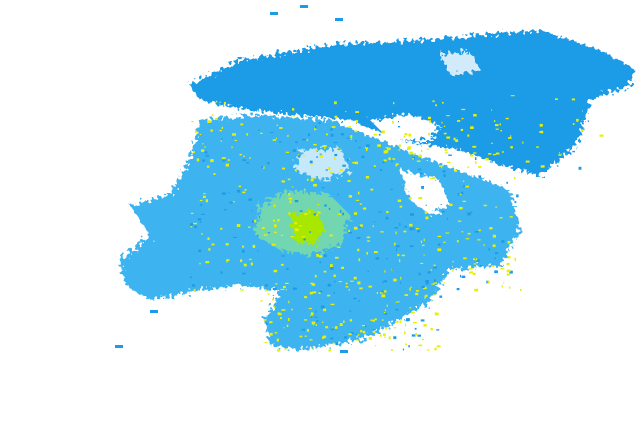 This screenshot has width=640, height=427. I want to click on echo-gap, so click(405, 127).